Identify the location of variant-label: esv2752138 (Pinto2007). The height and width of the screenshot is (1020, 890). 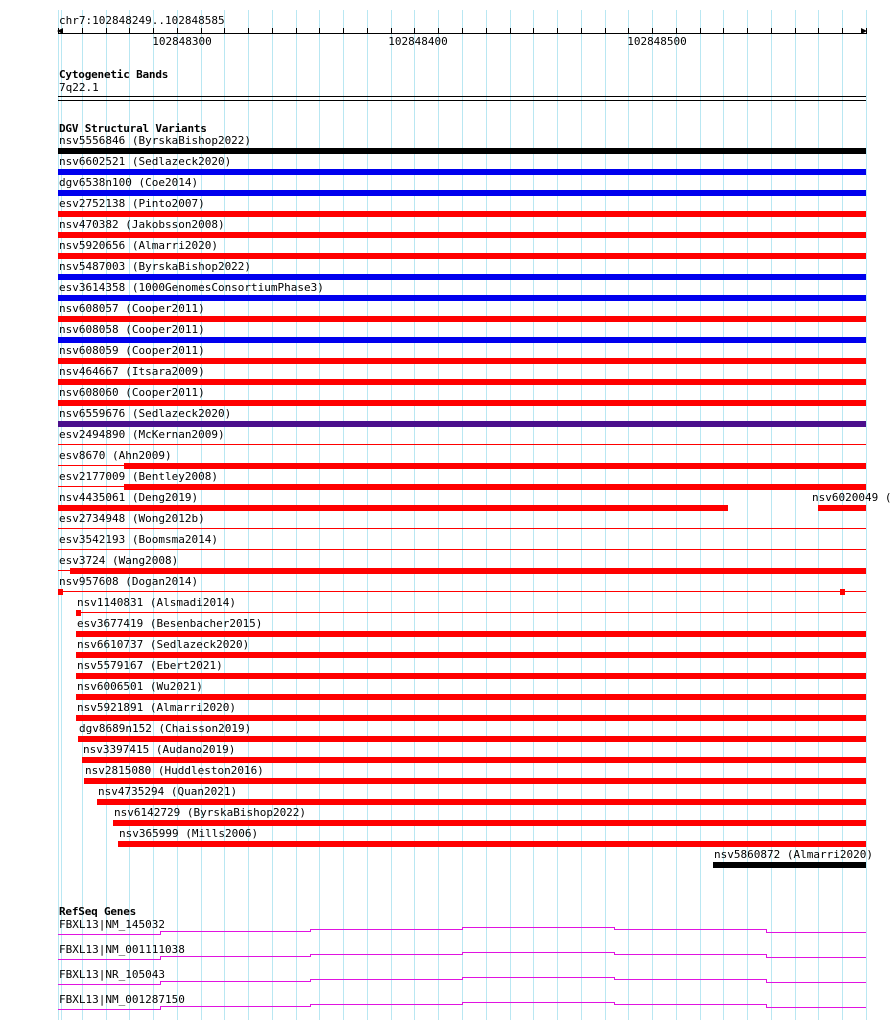
(132, 203).